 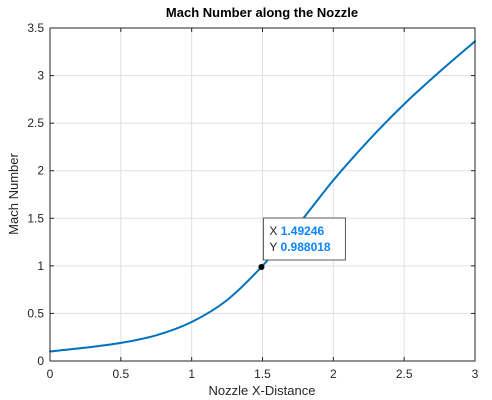 What do you see at coordinates (274, 247) in the screenshot?
I see `datatip-y-prefix: Y` at bounding box center [274, 247].